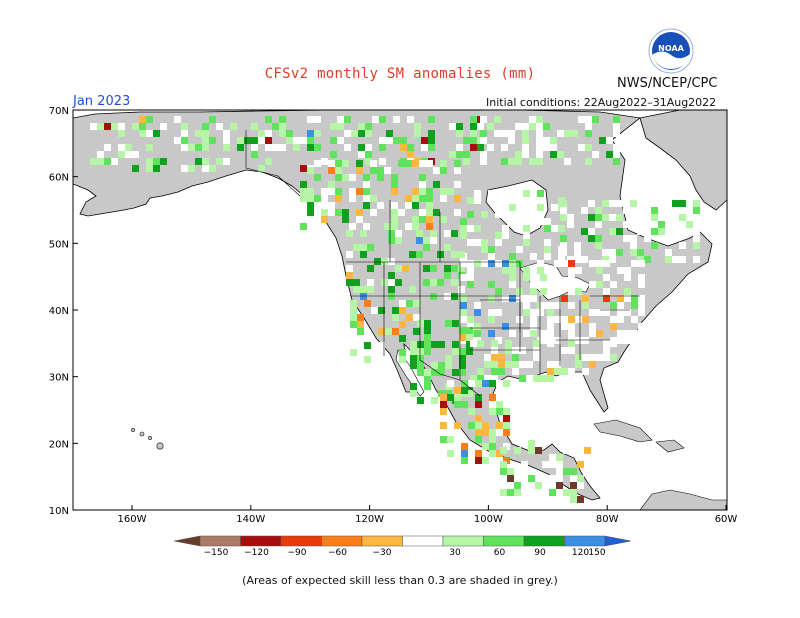  What do you see at coordinates (59, 178) in the screenshot?
I see `latitude-label: 60N` at bounding box center [59, 178].